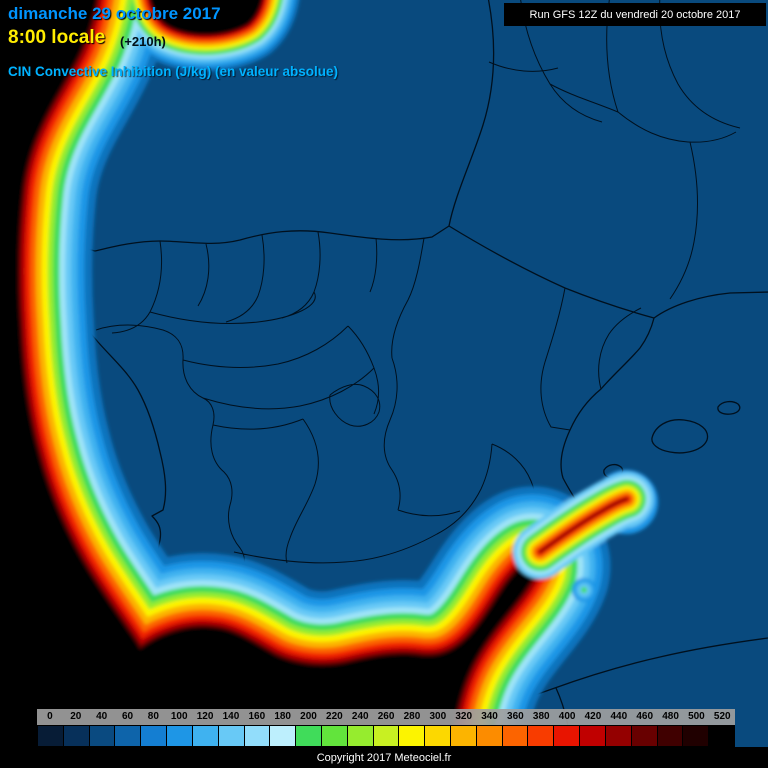 The height and width of the screenshot is (768, 768). I want to click on copyright-bar: Copyright 2017 Meteociel.fr, so click(384, 757).